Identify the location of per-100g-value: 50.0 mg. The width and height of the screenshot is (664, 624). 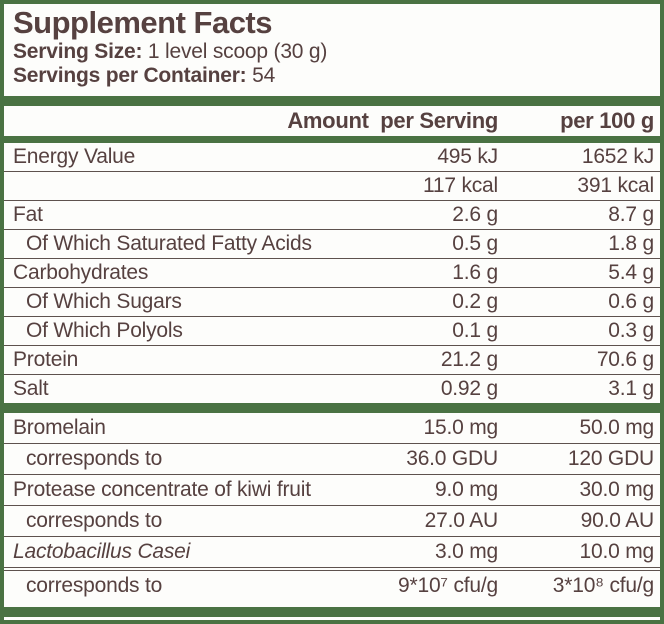
(617, 427).